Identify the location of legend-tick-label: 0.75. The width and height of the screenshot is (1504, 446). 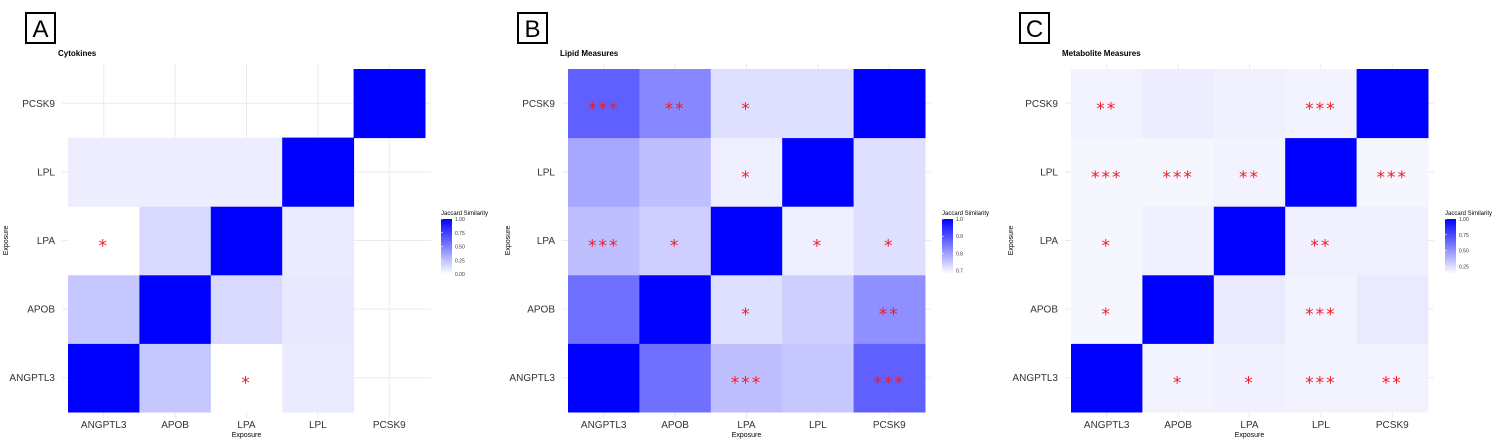
(1464, 236).